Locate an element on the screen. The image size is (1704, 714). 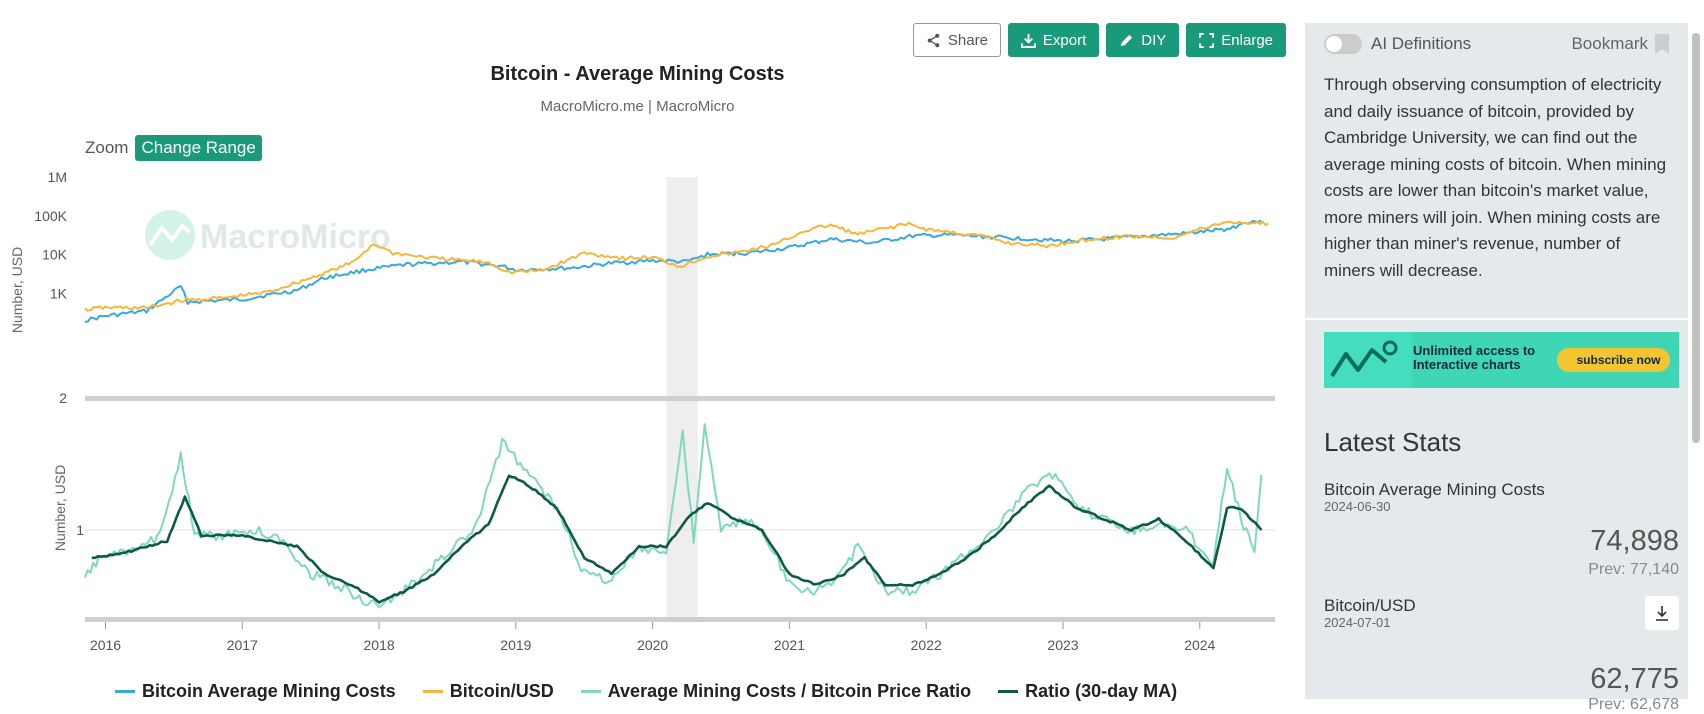
share-button: Share is located at coordinates (956, 40).